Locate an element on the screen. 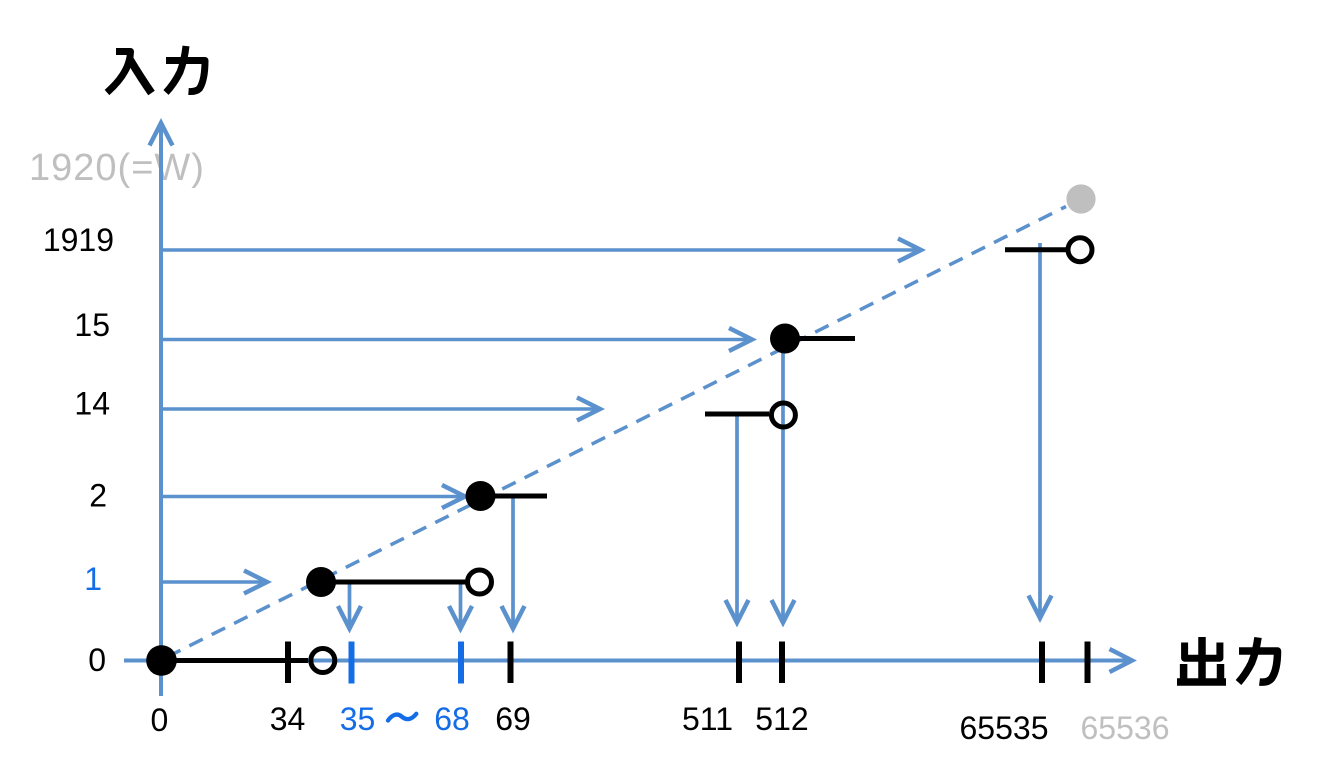 The height and width of the screenshot is (781, 1321). svg-text: 35 is located at coordinates (358, 719).